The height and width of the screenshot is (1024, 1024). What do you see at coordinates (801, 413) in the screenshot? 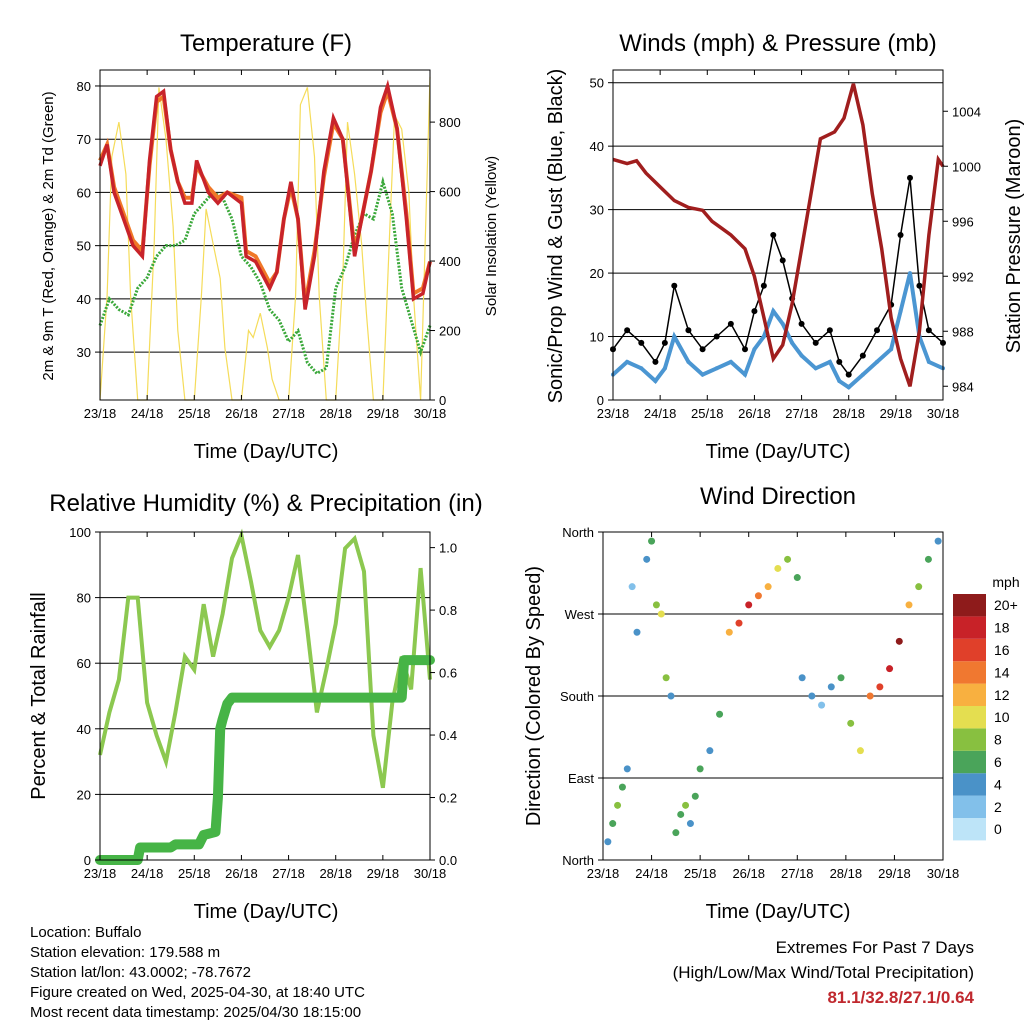
I see `x-tick-label: 27/18` at bounding box center [801, 413].